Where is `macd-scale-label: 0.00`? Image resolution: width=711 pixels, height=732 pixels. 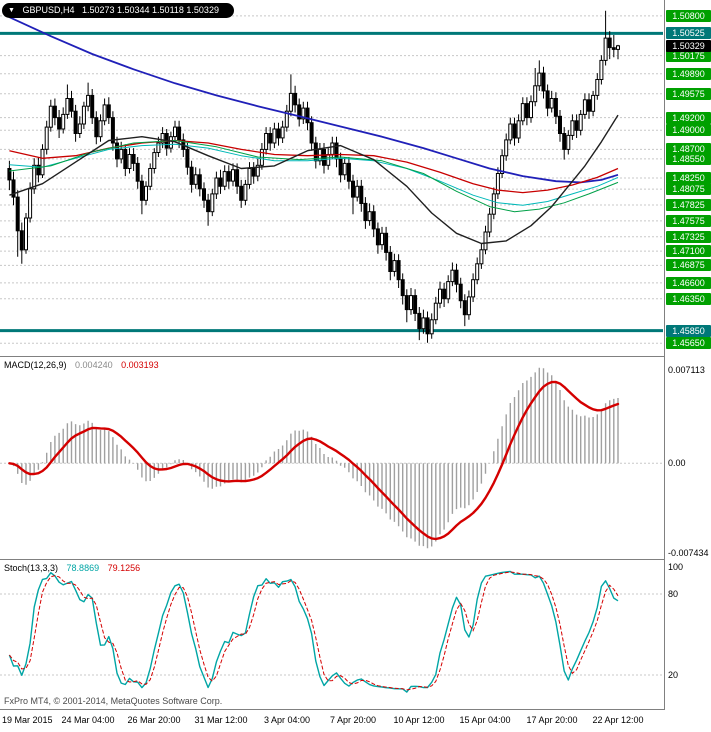
macd-scale-label: 0.00 is located at coordinates (677, 463).